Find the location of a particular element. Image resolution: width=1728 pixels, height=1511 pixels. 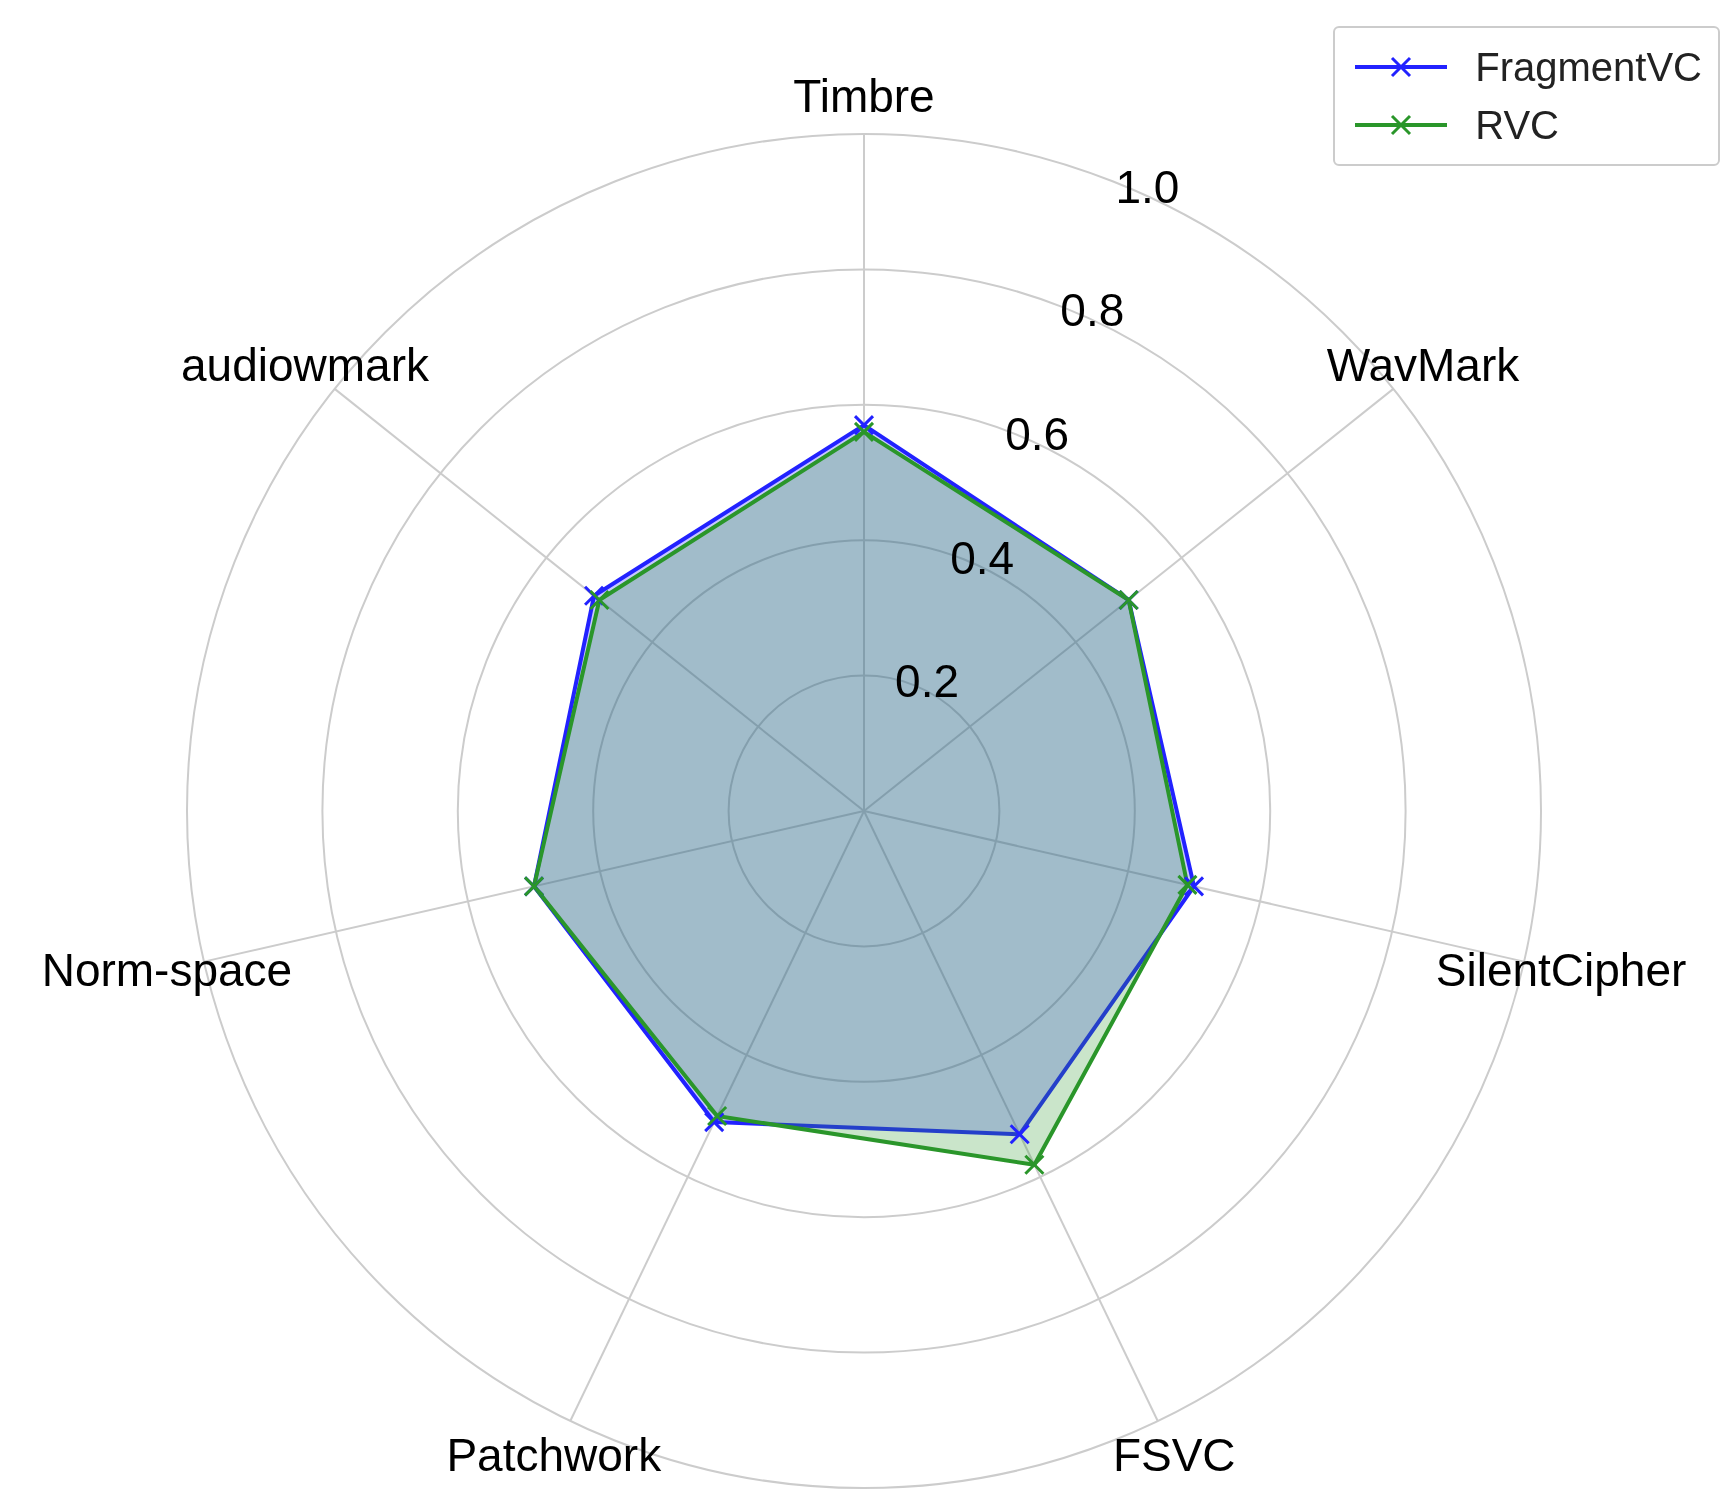

y-tick-label: 1.0 is located at coordinates (1147, 186).